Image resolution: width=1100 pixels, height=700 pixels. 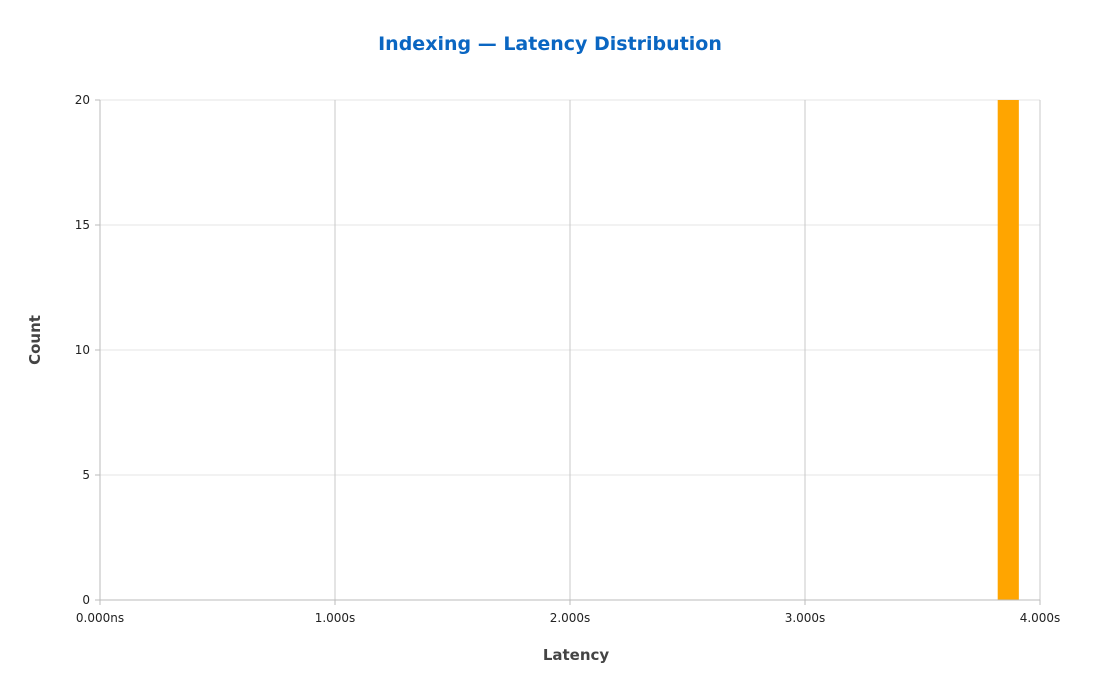 What do you see at coordinates (335, 618) in the screenshot?
I see `x-tick-label: 1.000s` at bounding box center [335, 618].